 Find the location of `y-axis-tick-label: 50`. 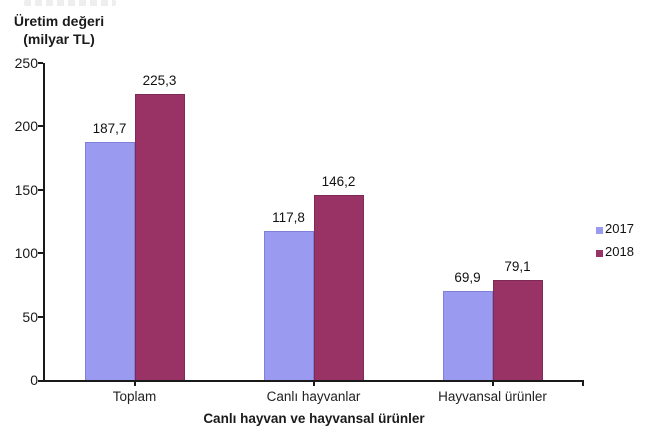

y-axis-tick-label: 50 is located at coordinates (30, 316).